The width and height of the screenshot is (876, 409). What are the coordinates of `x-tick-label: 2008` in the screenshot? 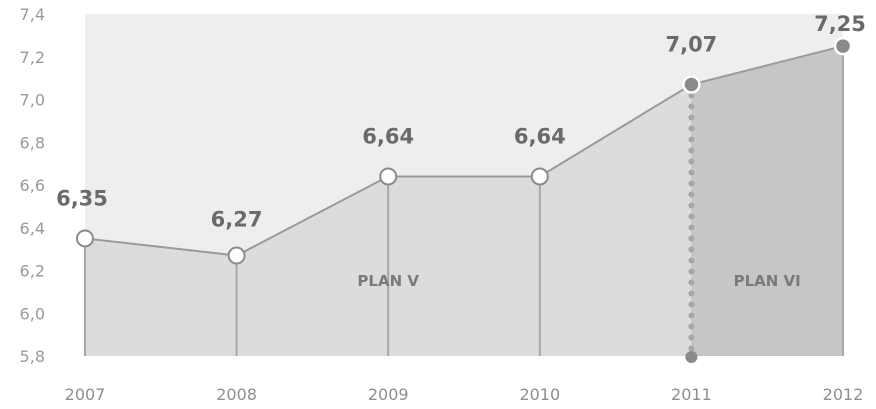 It's located at (236, 394).